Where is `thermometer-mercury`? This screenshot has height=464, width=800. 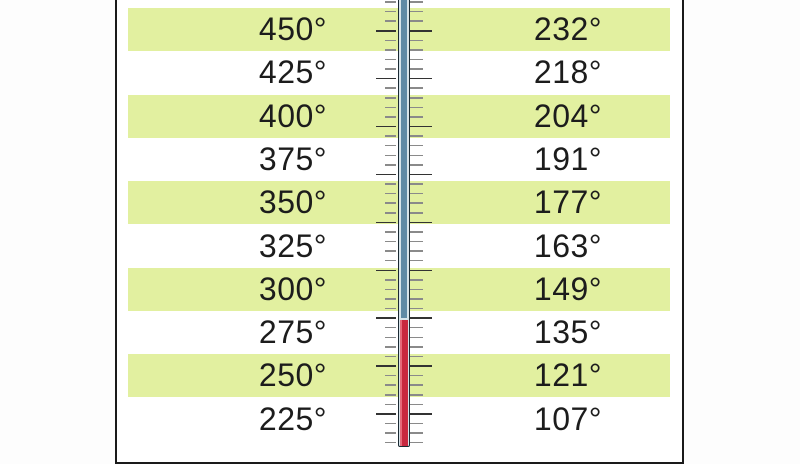
thermometer-mercury is located at coordinates (404, 383).